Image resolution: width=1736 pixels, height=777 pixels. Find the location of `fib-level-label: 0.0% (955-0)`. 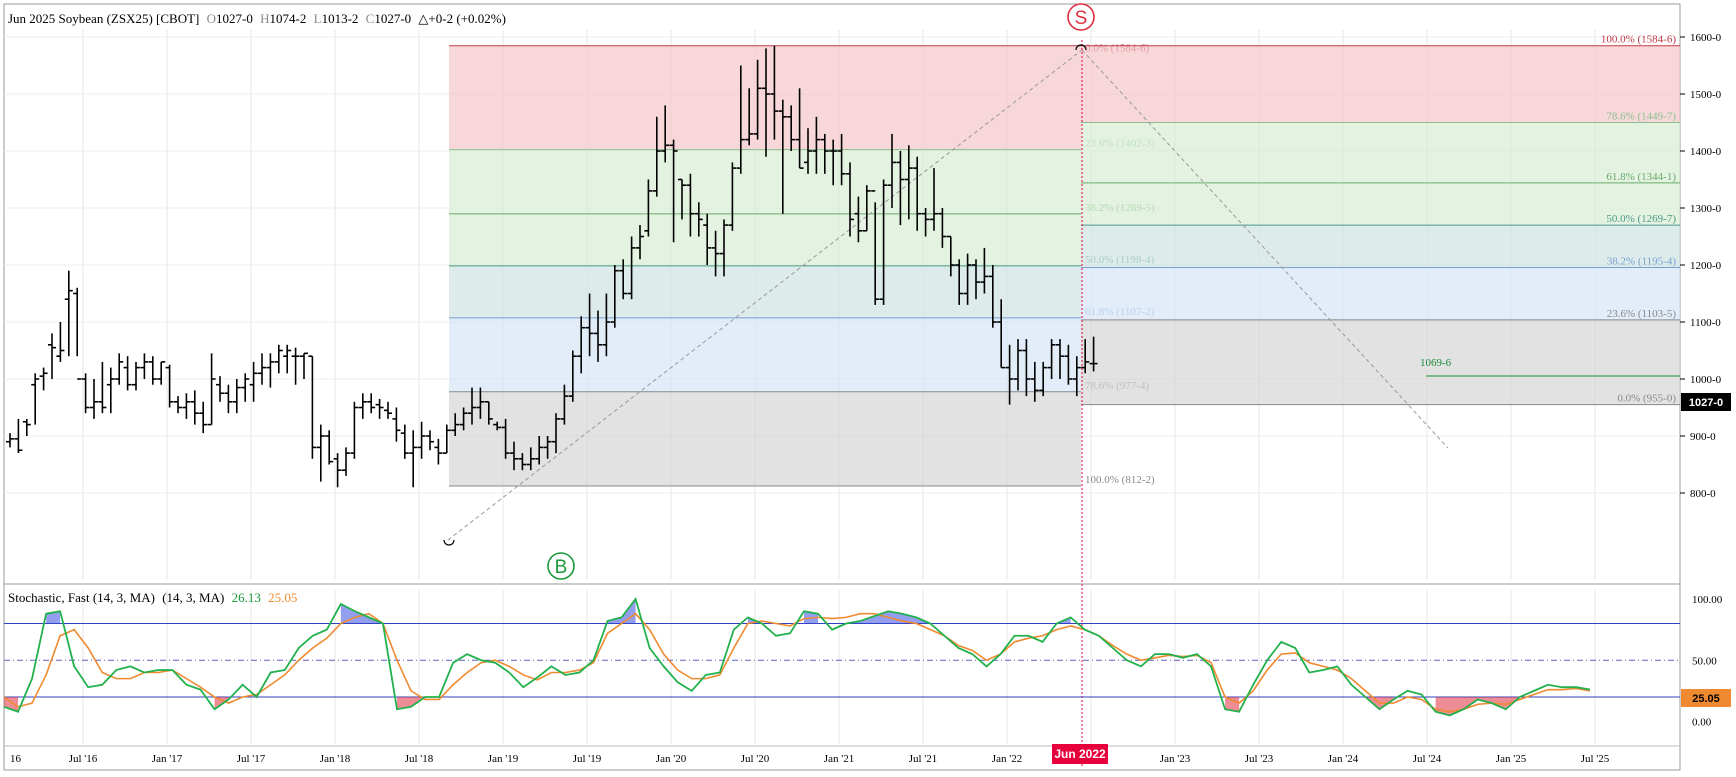

fib-level-label: 0.0% (955-0) is located at coordinates (1646, 399).